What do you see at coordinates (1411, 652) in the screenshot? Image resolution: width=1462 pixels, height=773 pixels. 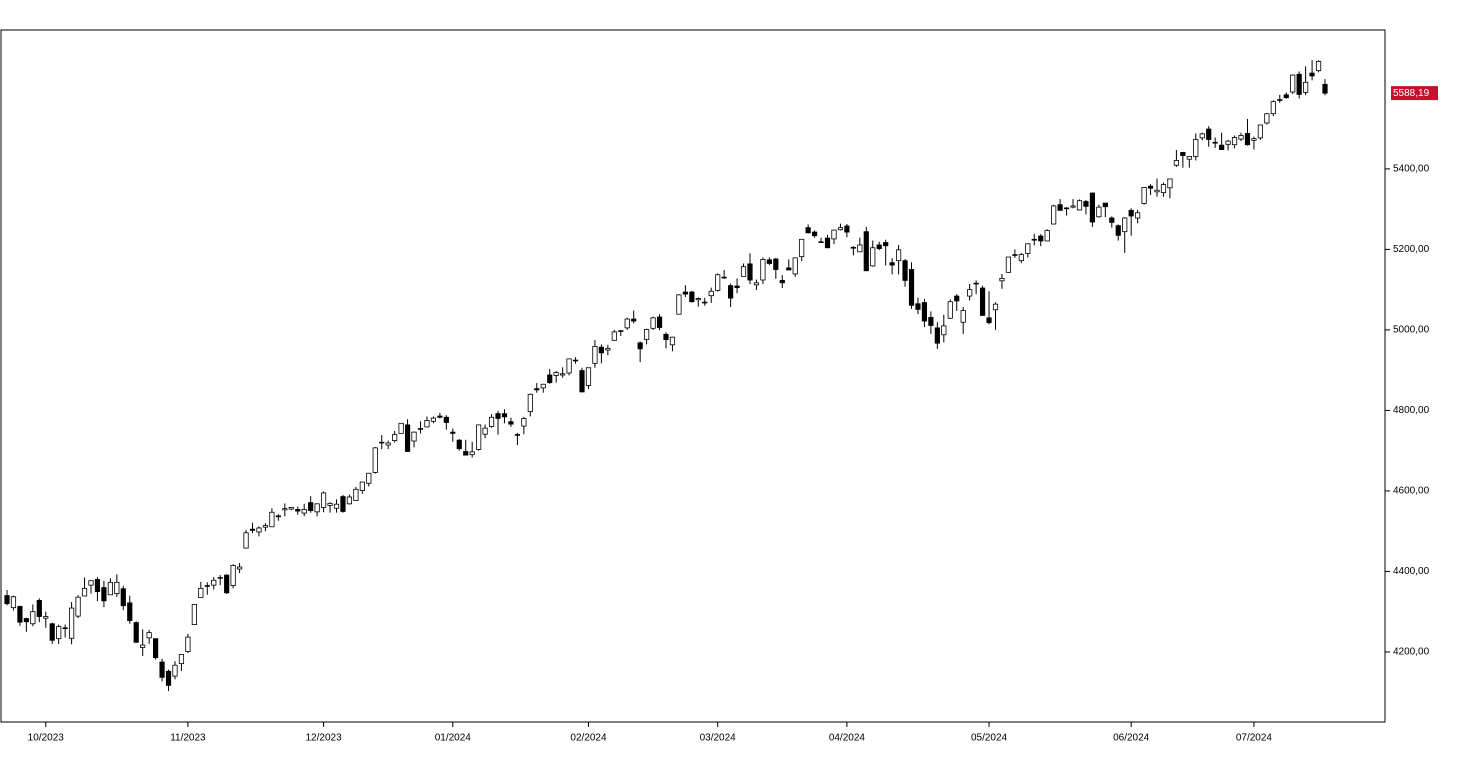 I see `y-tick-label: 4200,00` at bounding box center [1411, 652].